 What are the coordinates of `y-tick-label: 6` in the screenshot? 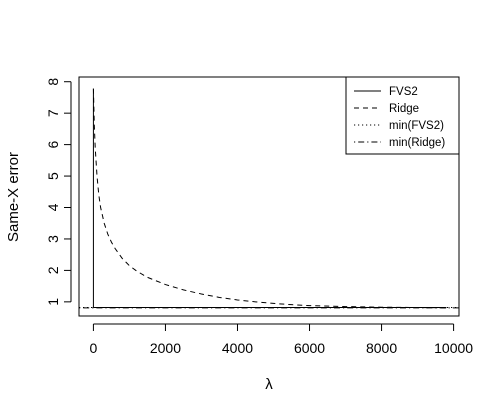 It's located at (53, 145).